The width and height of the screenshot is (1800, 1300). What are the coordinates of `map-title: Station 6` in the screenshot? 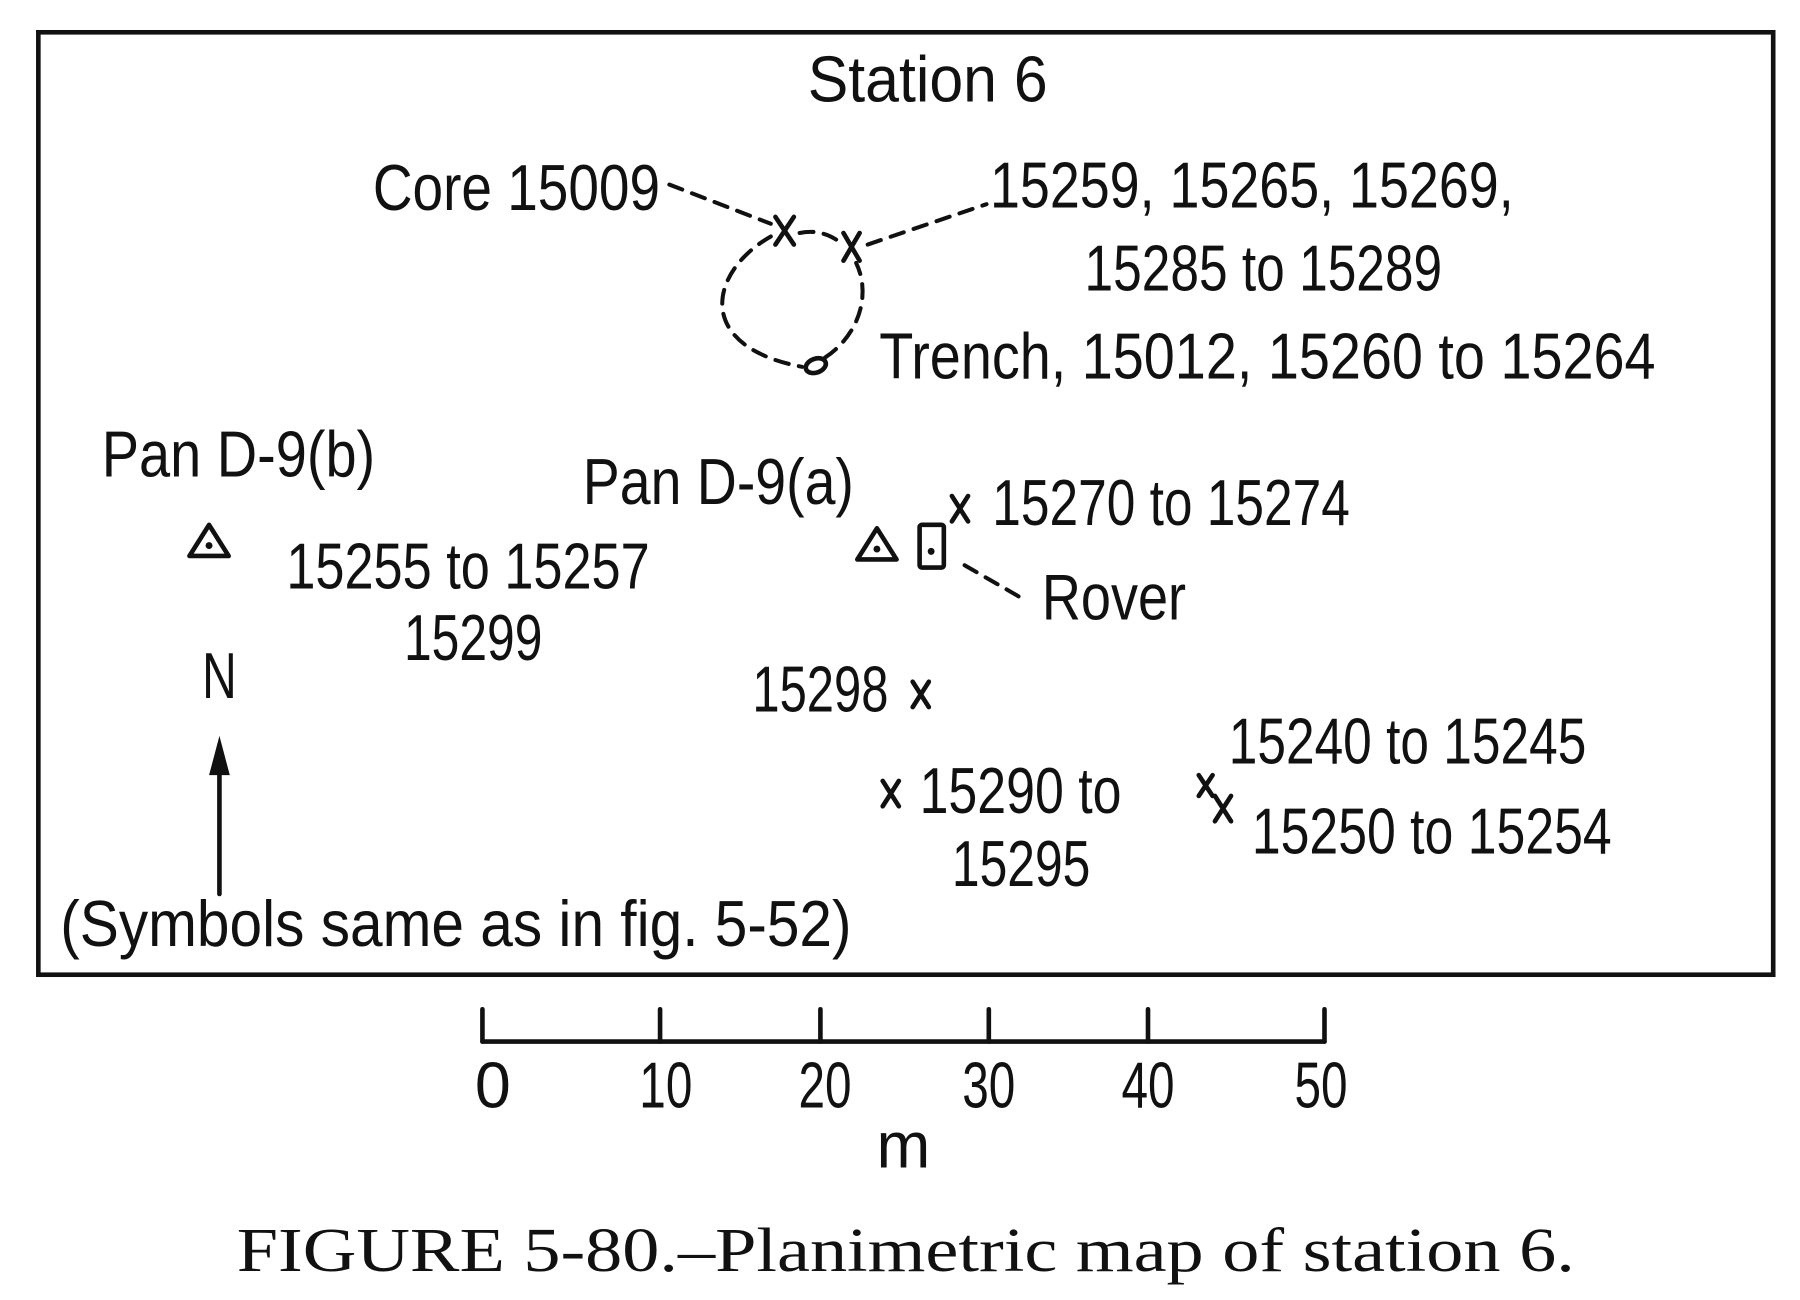 It's located at (928, 80).